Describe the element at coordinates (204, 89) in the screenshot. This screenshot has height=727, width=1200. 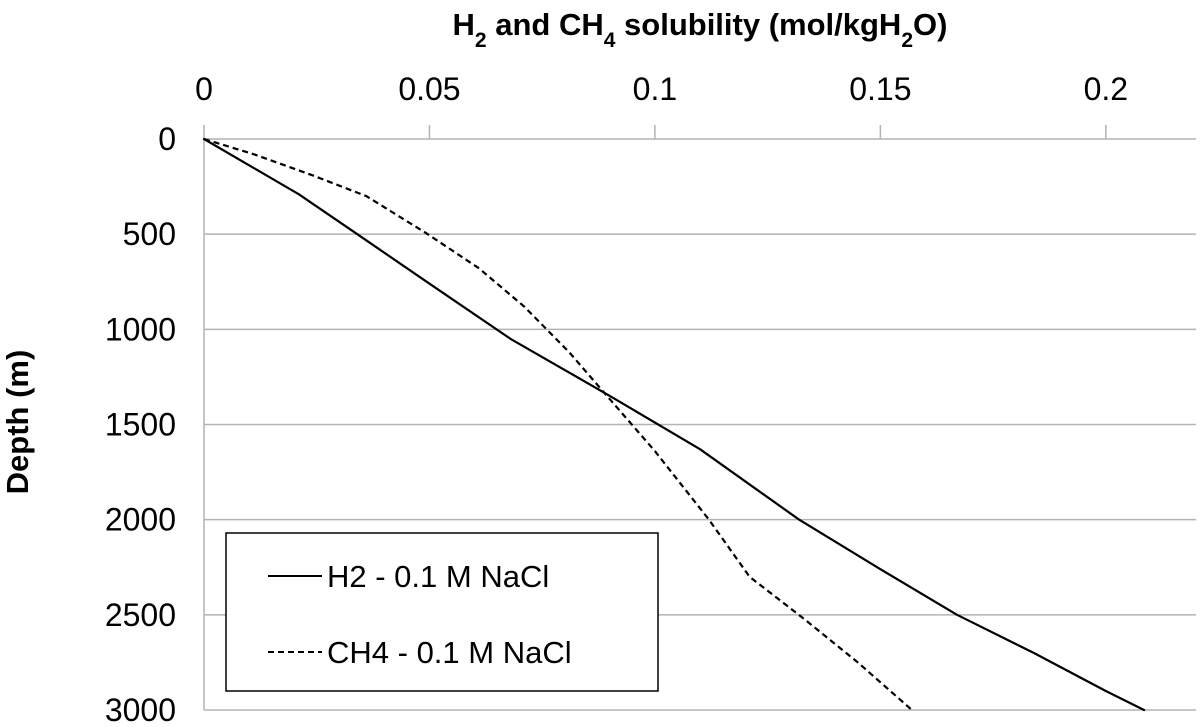
I see `x-tick-label-0: 0` at that location.